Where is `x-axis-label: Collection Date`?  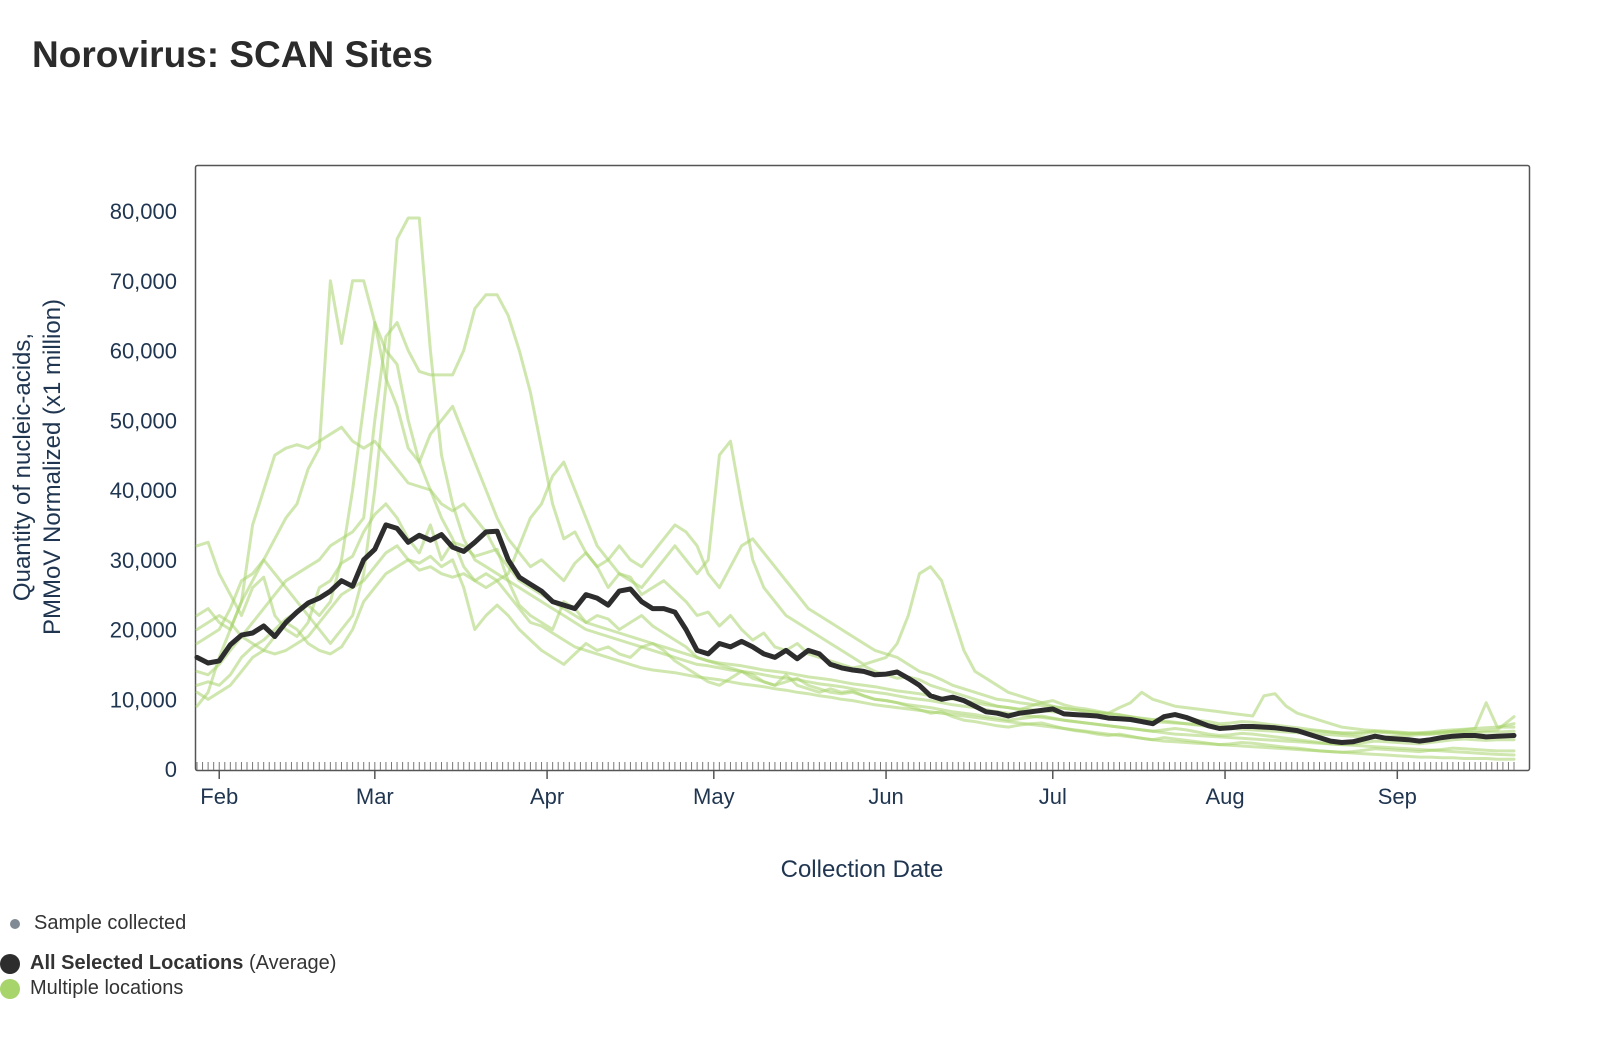
x-axis-label: Collection Date is located at coordinates (862, 869).